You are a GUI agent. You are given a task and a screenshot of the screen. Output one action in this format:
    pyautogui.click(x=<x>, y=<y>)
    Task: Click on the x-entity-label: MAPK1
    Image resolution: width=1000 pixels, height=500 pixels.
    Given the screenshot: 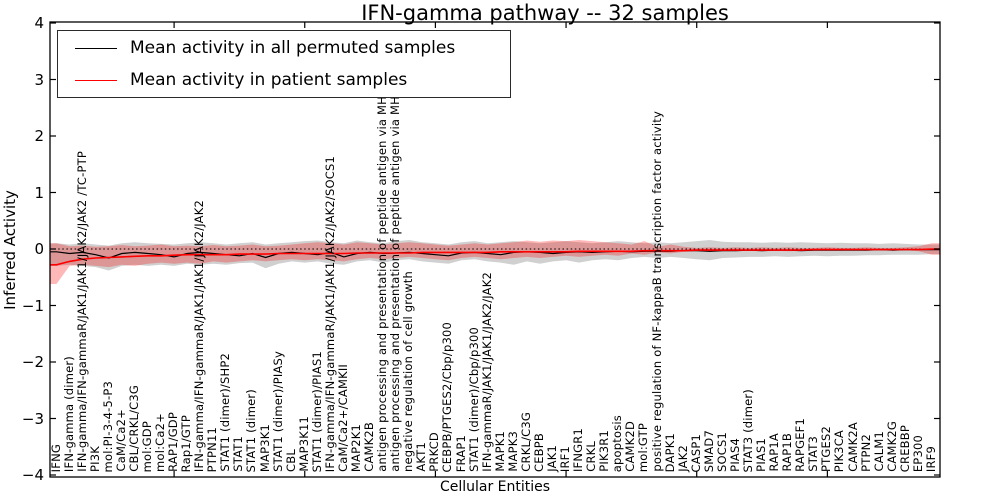 What is the action you would take?
    pyautogui.click(x=499, y=451)
    